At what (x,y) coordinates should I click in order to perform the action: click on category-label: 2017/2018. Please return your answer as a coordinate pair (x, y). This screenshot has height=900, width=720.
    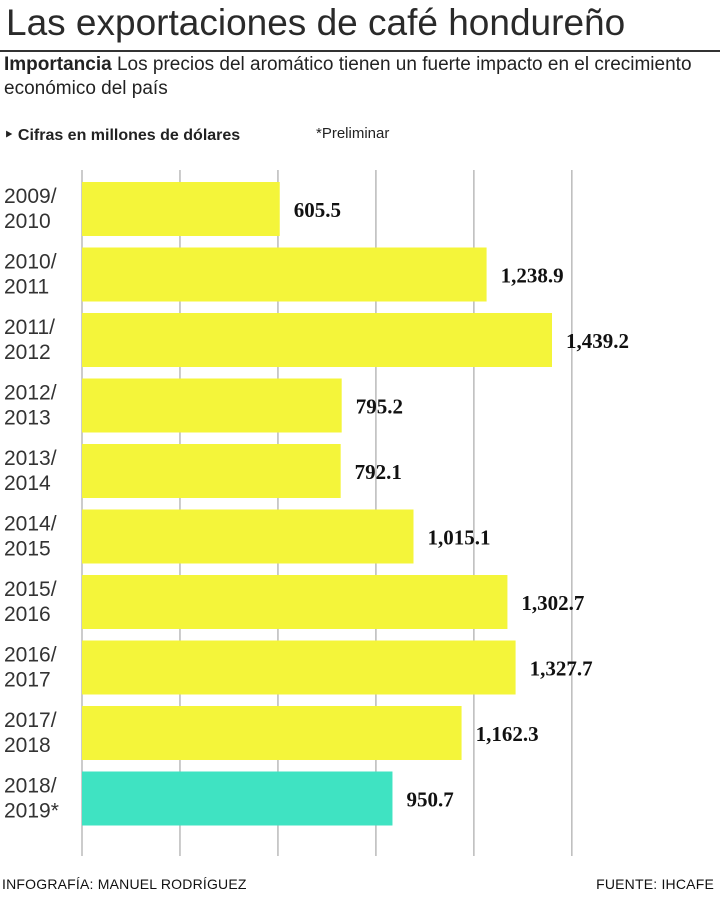
    Looking at the image, I should click on (30, 733).